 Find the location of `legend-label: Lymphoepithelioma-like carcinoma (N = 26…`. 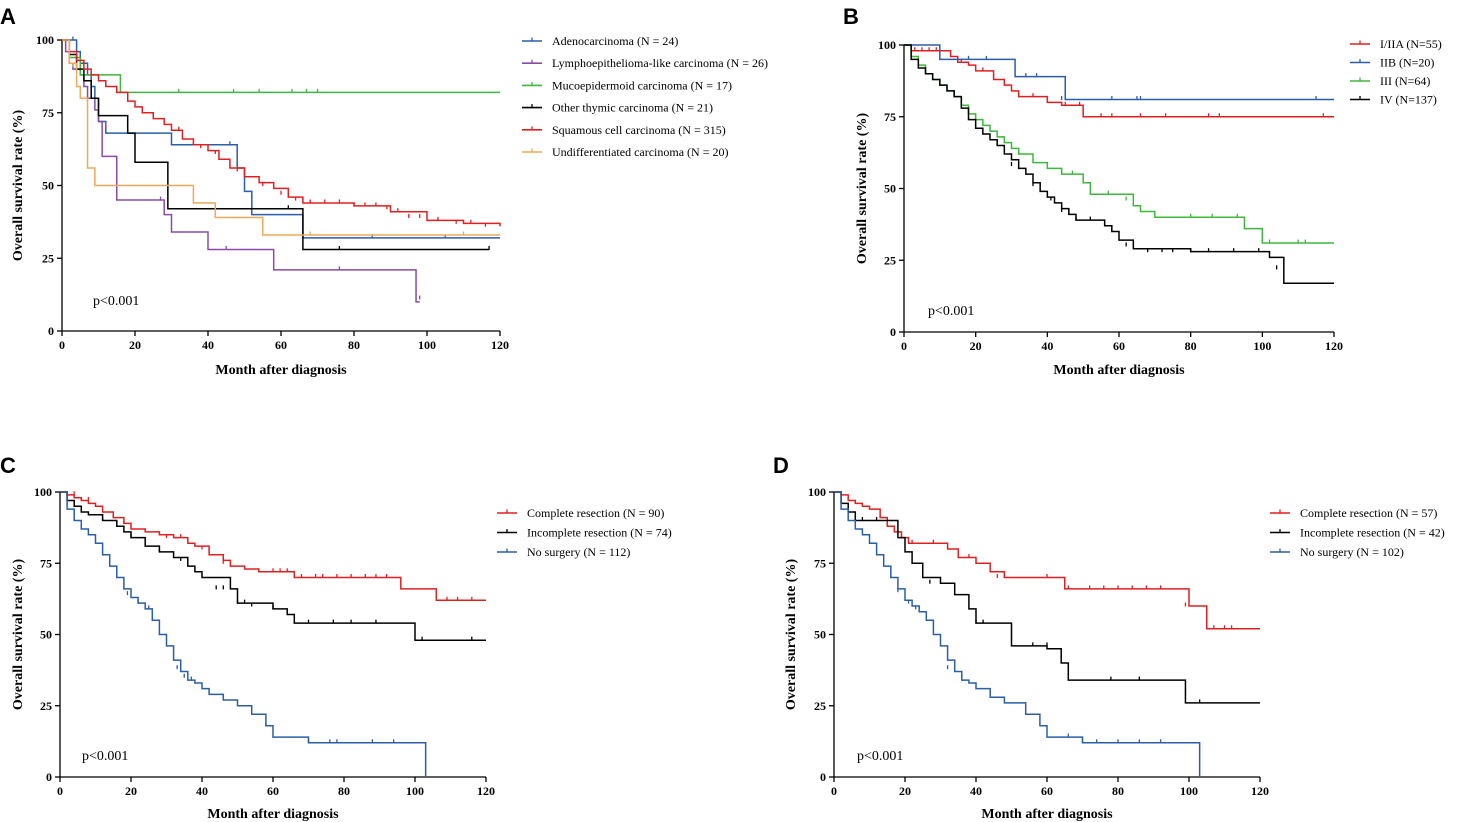

legend-label: Lymphoepithelioma-like carcinoma (N = 26… is located at coordinates (660, 63).